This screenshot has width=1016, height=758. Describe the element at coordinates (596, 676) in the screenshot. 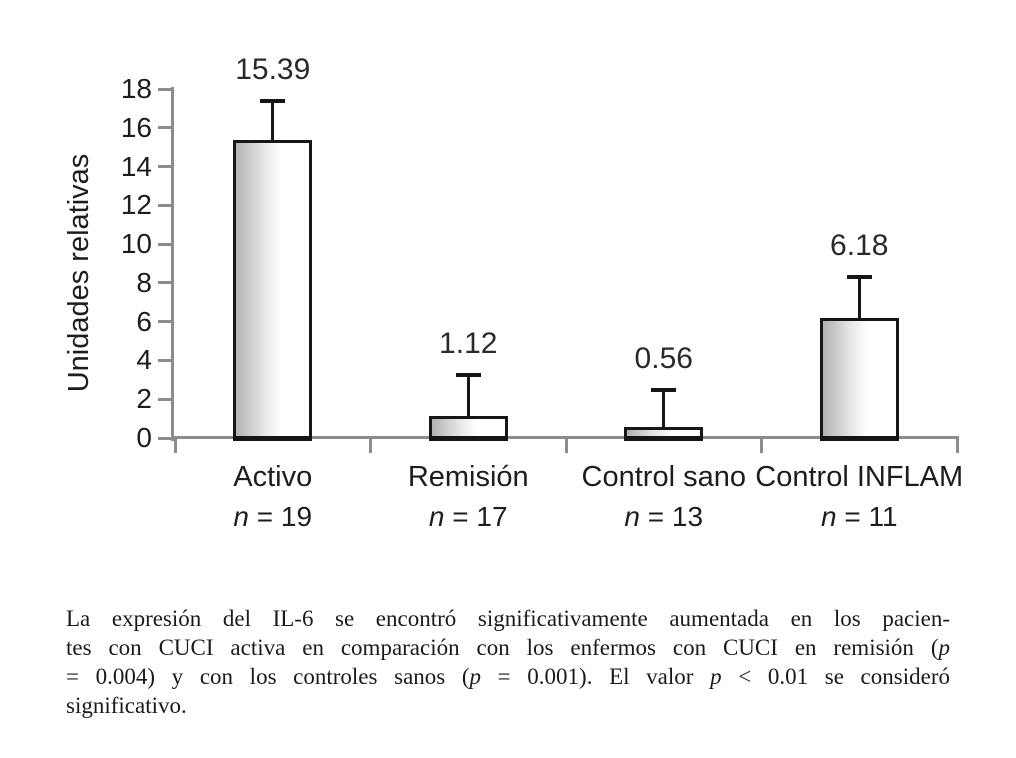

I see `caption-text: = 0.001). El valor` at that location.